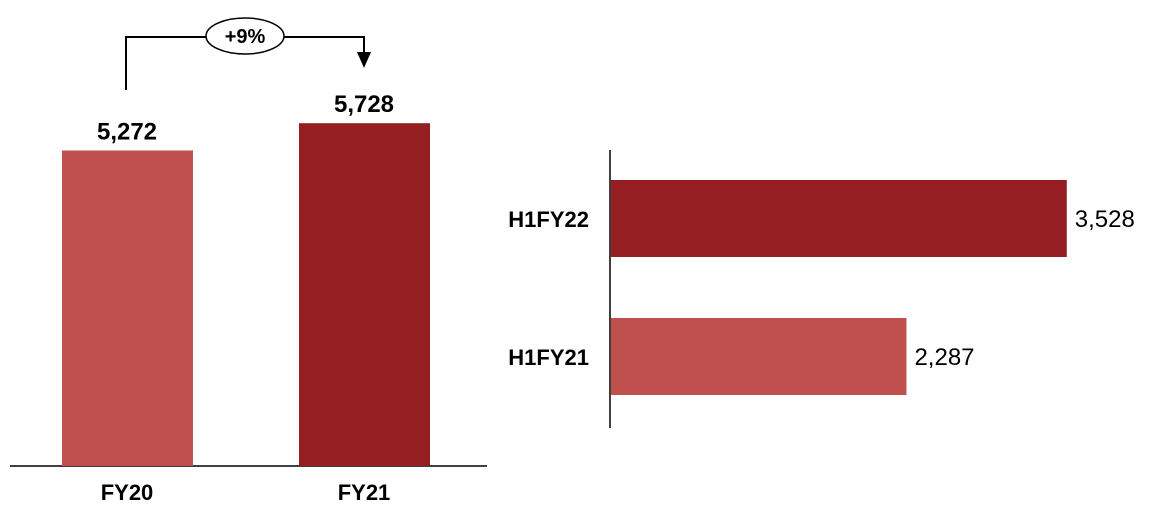  I want to click on value-label-fy21: 5,728, so click(364, 104).